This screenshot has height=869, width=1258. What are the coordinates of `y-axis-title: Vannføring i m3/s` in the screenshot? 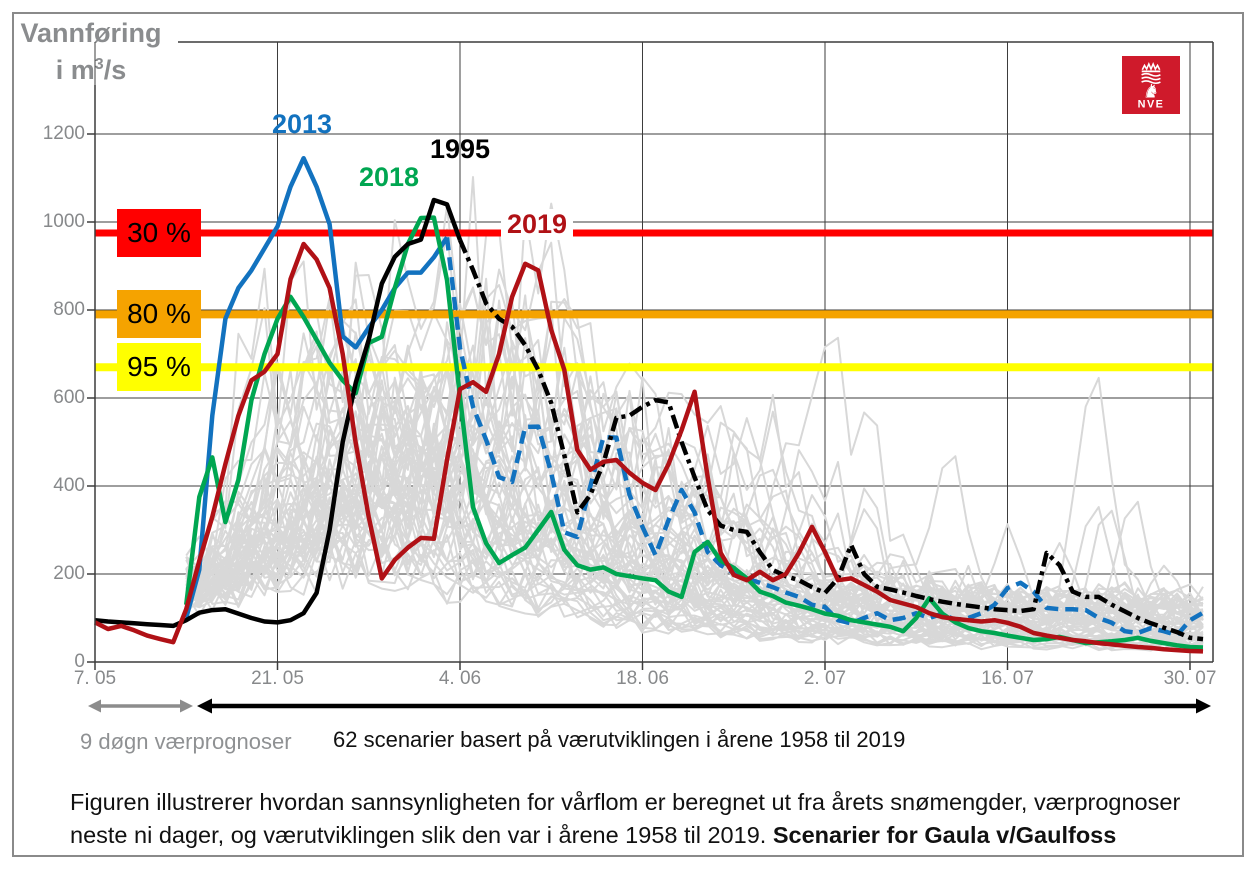 It's located at (91, 52).